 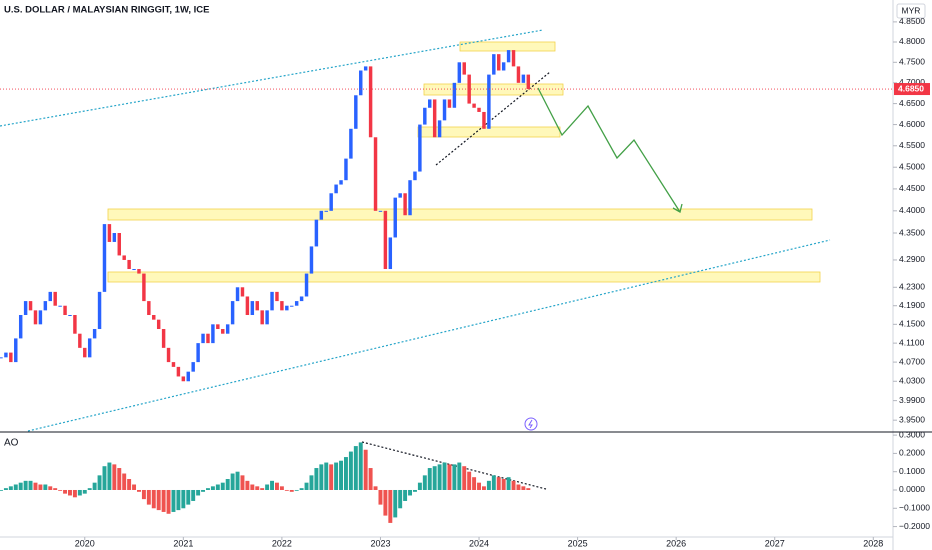 I want to click on y-tick-label: 4.4500, so click(x=912, y=188).